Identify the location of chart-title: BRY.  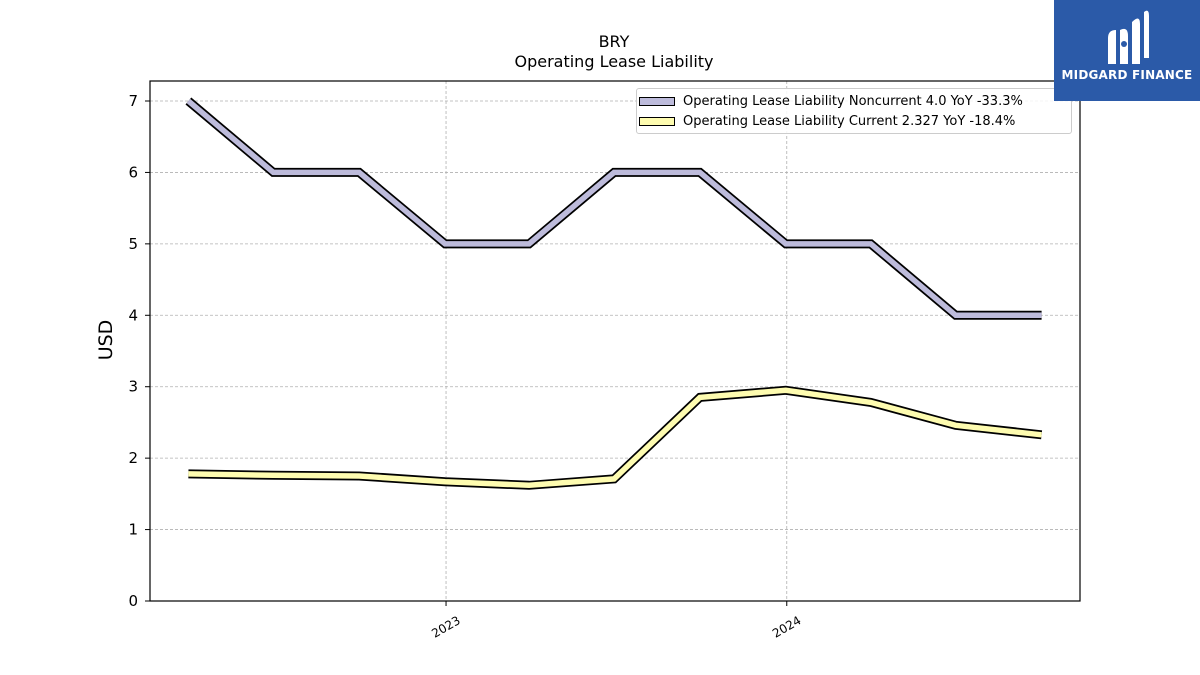
(614, 41).